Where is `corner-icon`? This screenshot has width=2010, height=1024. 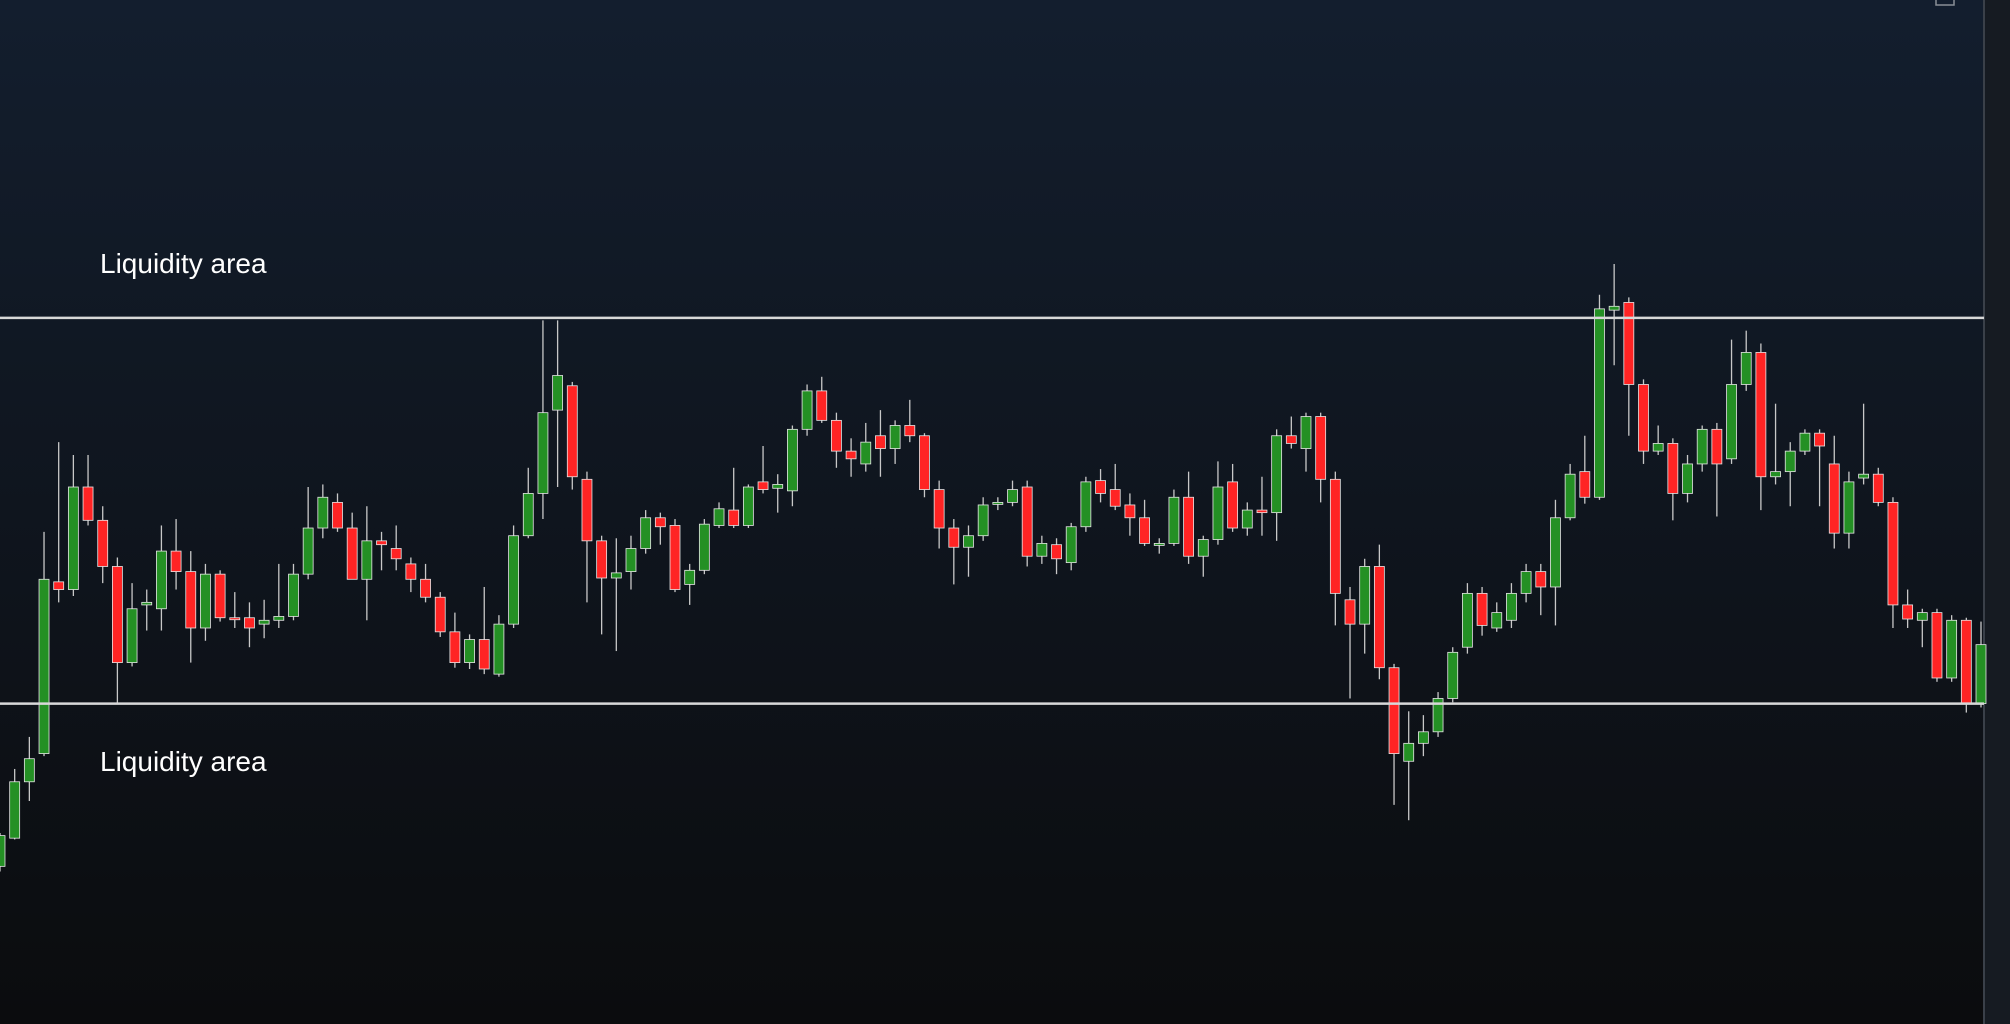
corner-icon is located at coordinates (1945, 3).